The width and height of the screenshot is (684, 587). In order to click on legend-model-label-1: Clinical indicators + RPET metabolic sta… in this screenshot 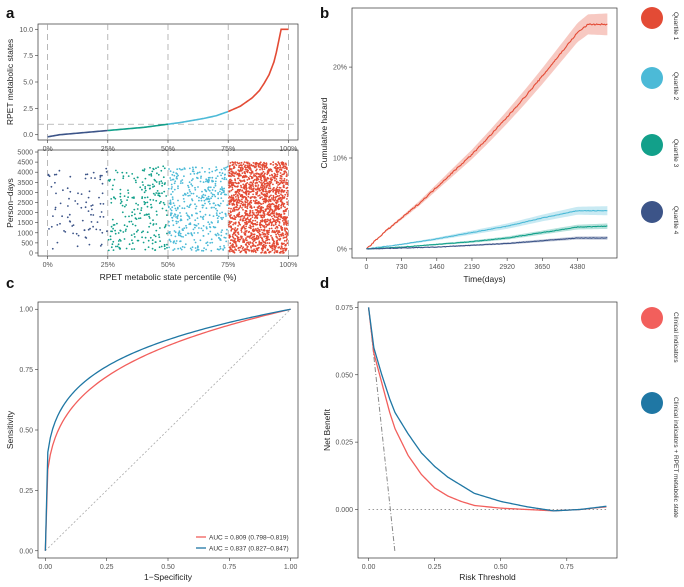, I will do `click(675, 457)`.